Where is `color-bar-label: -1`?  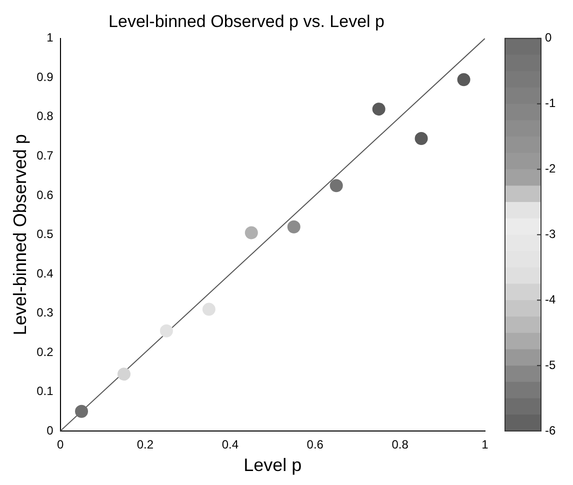 color-bar-label: -1 is located at coordinates (550, 103).